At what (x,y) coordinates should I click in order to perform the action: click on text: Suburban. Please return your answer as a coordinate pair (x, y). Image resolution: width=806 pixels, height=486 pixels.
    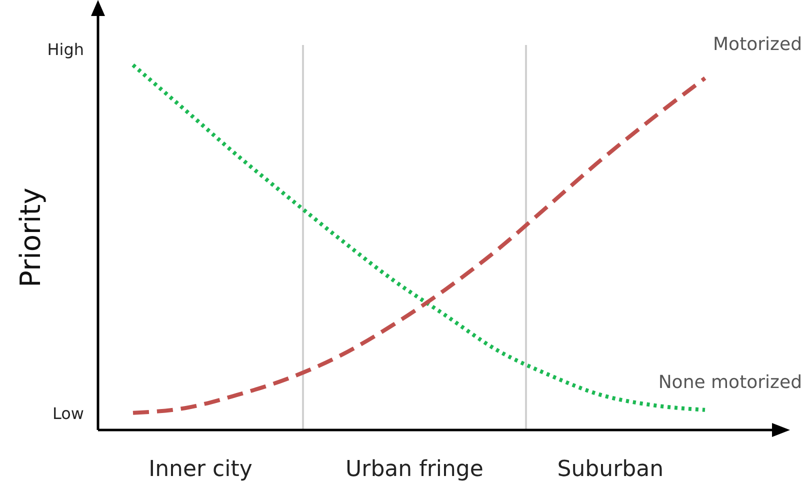
    Looking at the image, I should click on (610, 469).